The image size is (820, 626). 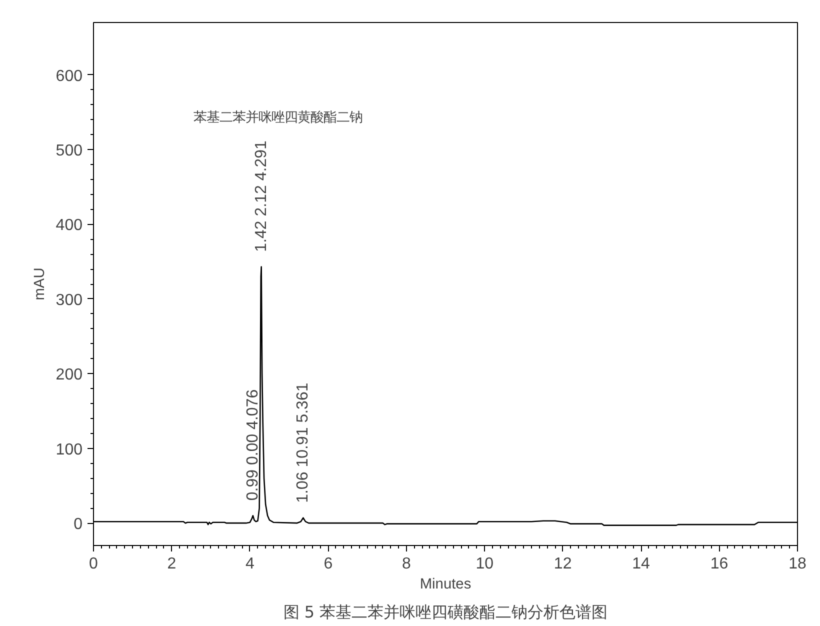 I want to click on annotation: 1.06 10.91 5.361, so click(x=303, y=442).